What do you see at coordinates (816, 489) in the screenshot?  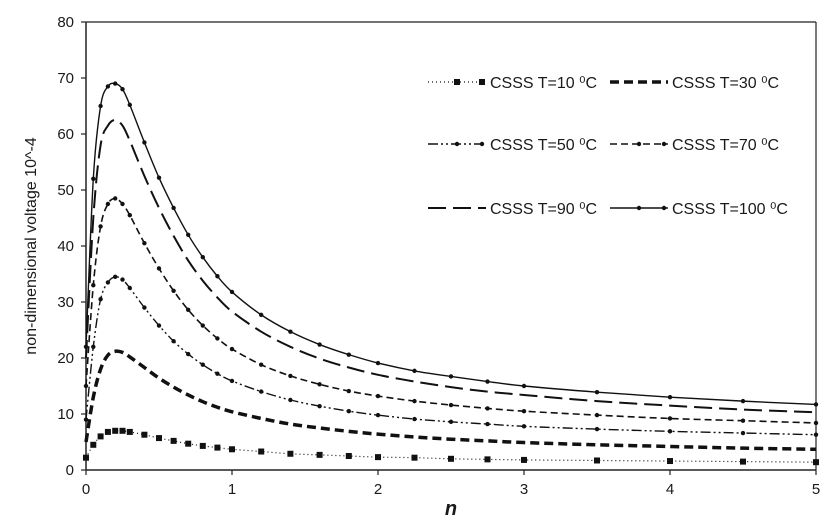 I see `x-tick-label: 5` at bounding box center [816, 489].